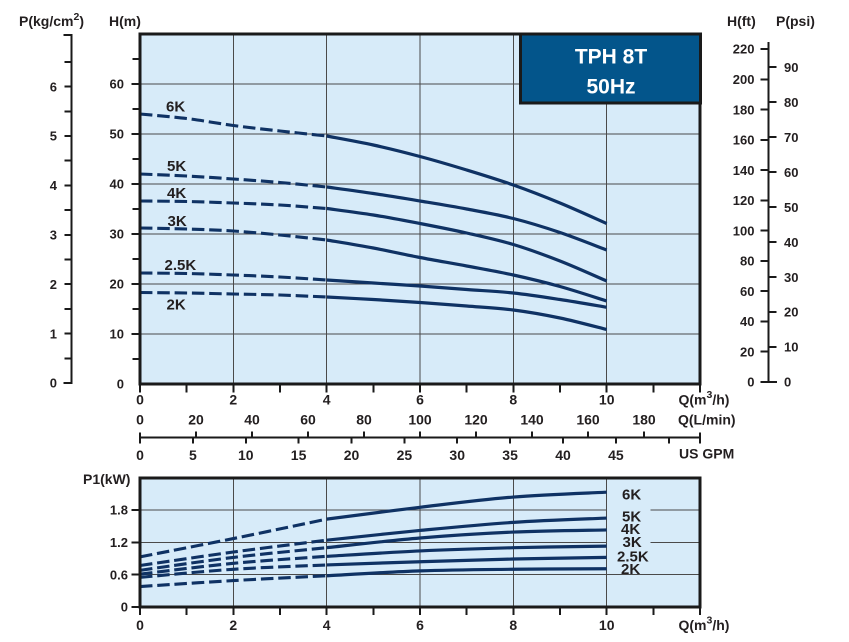 The image size is (849, 642). Describe the element at coordinates (119, 542) in the screenshot. I see `svg-text: 1.2` at that location.